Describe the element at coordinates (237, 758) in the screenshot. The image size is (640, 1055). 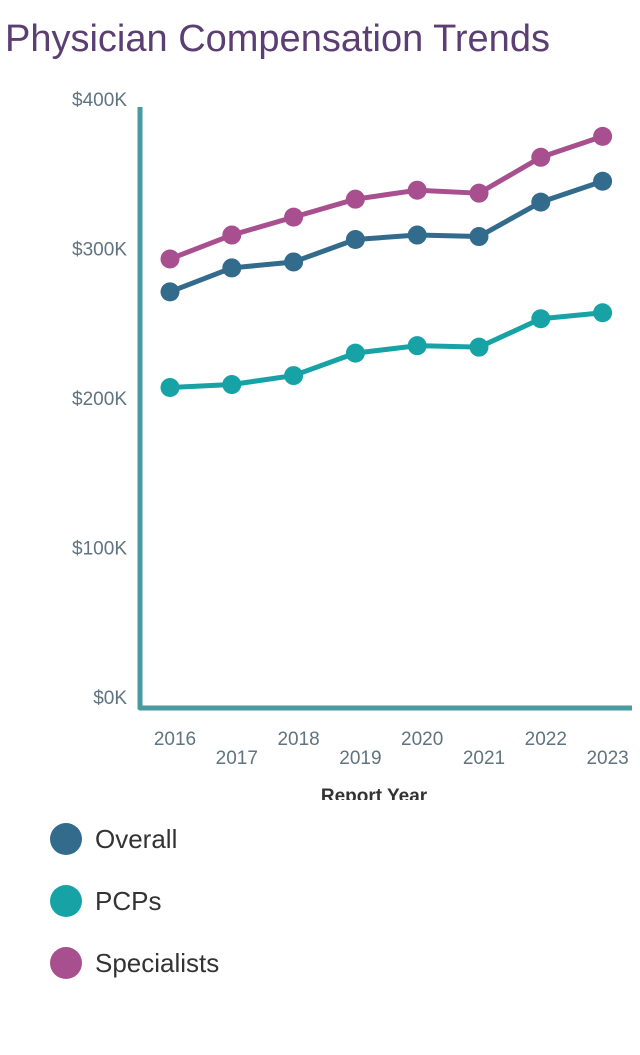
I see `x-tick-label: 2017` at that location.